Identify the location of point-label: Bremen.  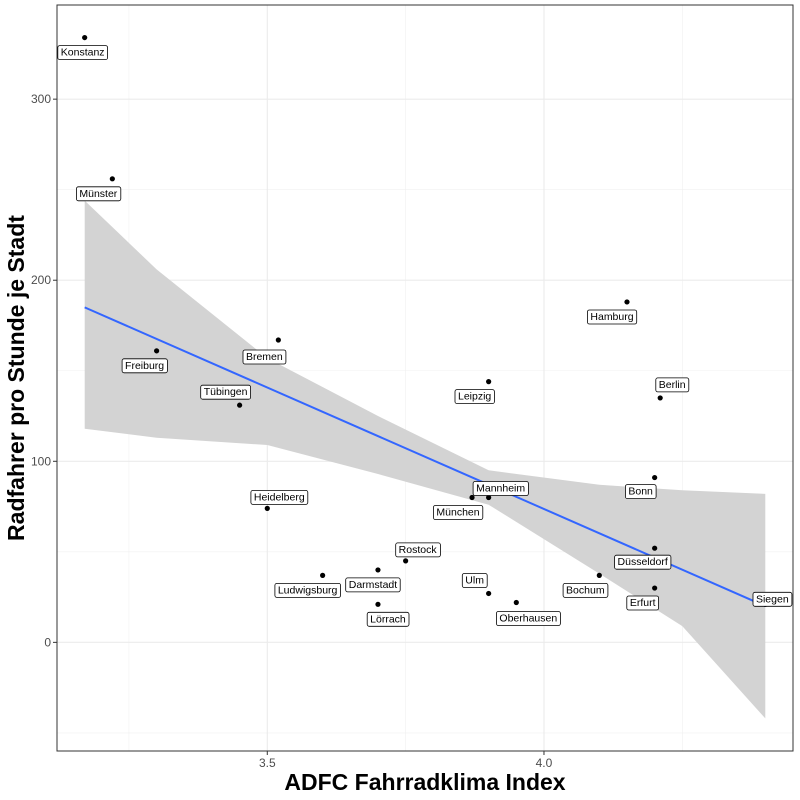
(264, 357).